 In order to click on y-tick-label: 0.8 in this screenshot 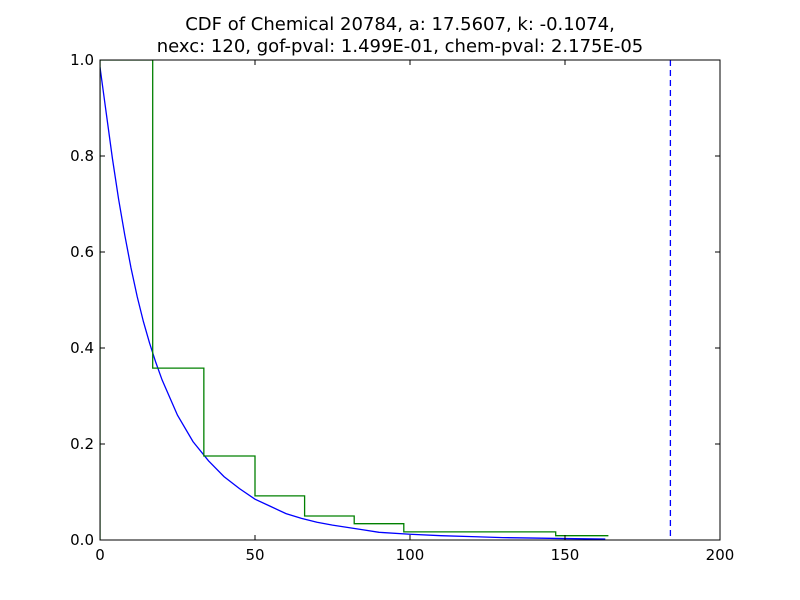, I will do `click(82, 156)`.